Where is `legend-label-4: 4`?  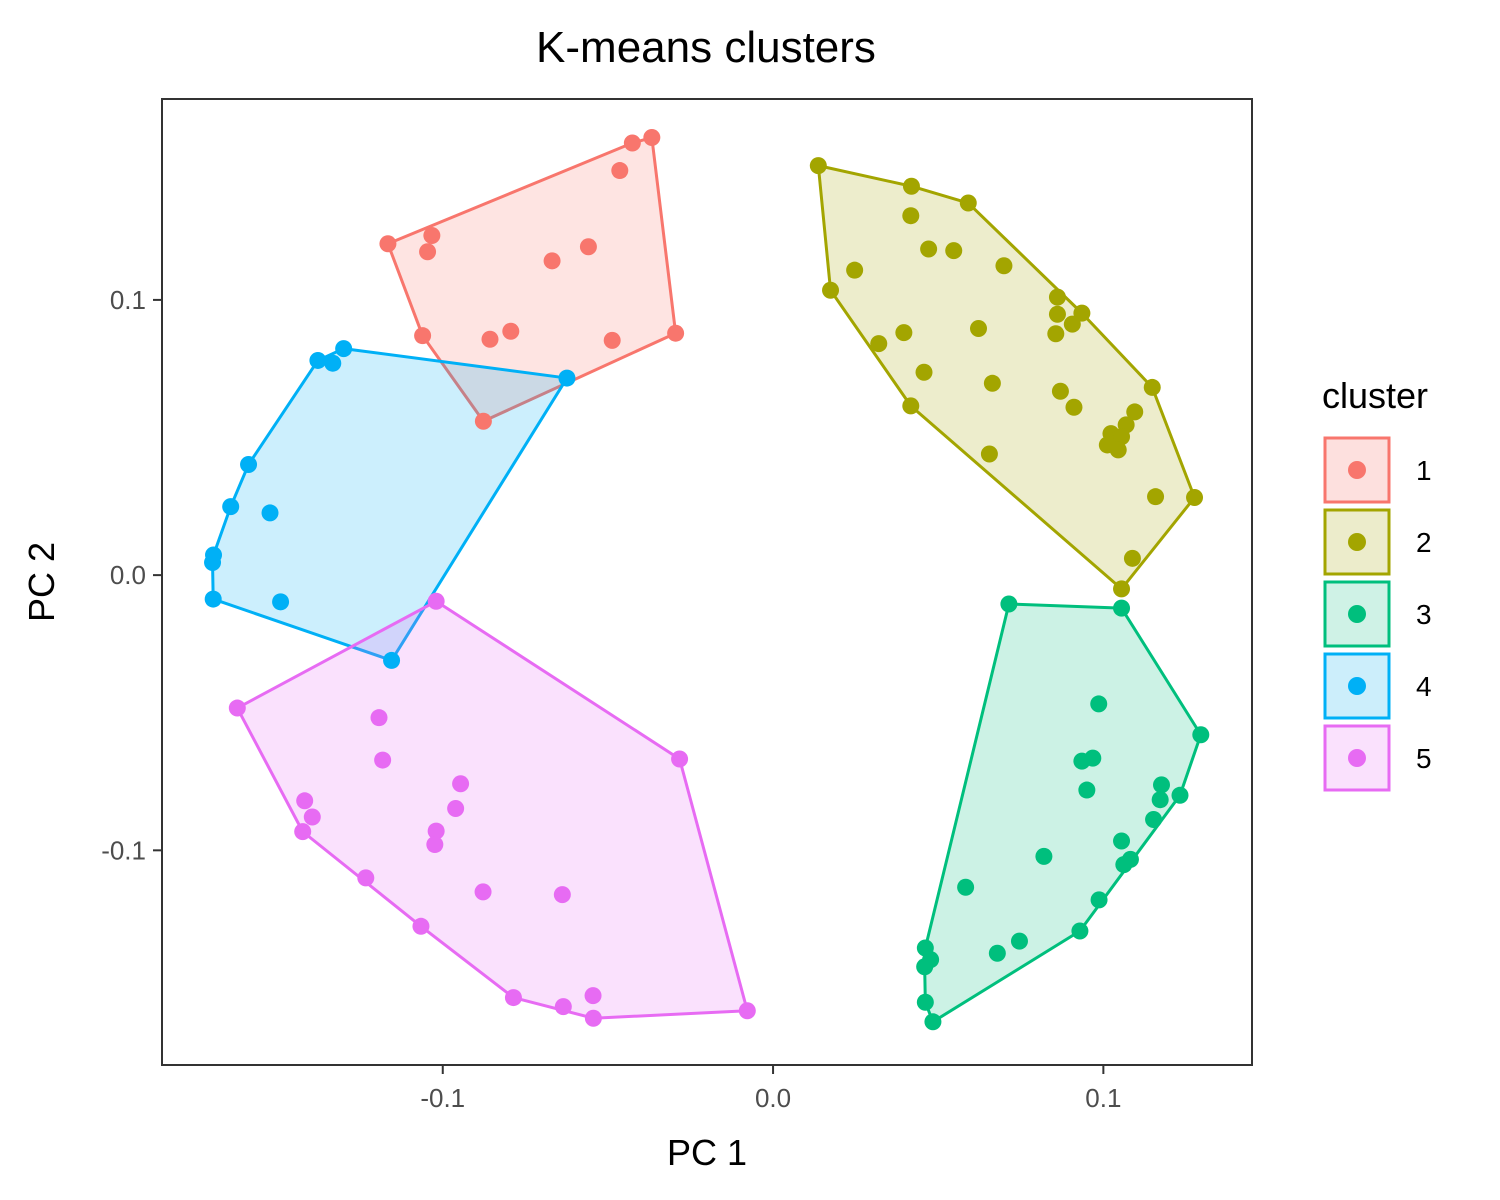
legend-label-4: 4 is located at coordinates (1424, 686).